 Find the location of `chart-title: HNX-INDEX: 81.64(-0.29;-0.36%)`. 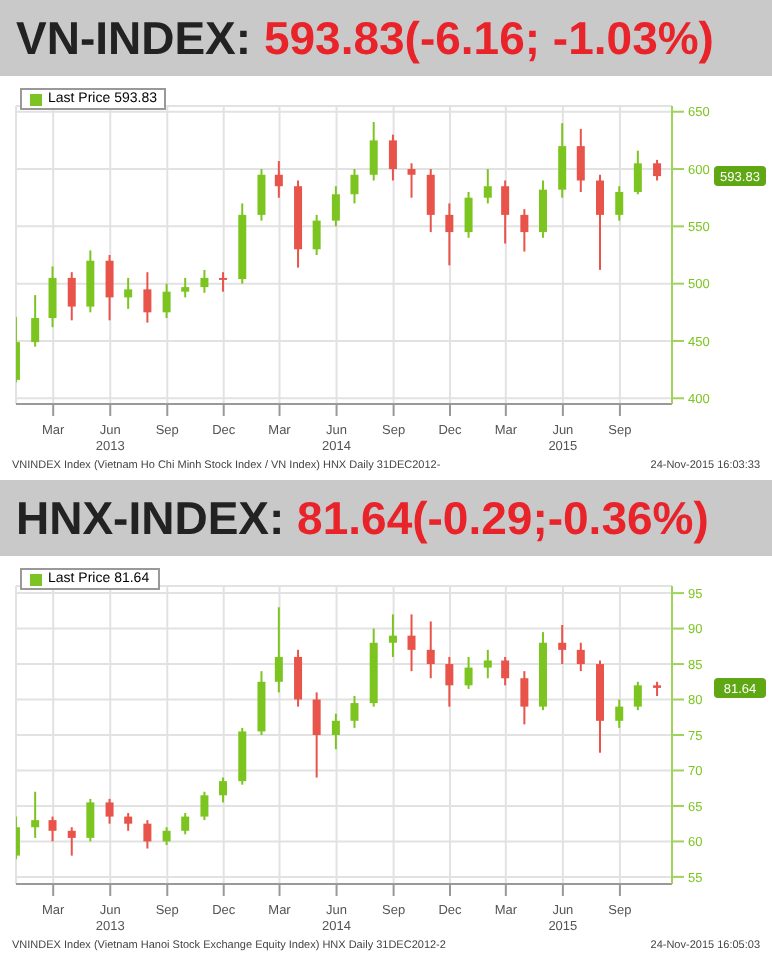

chart-title: HNX-INDEX: 81.64(-0.29;-0.36%) is located at coordinates (362, 518).